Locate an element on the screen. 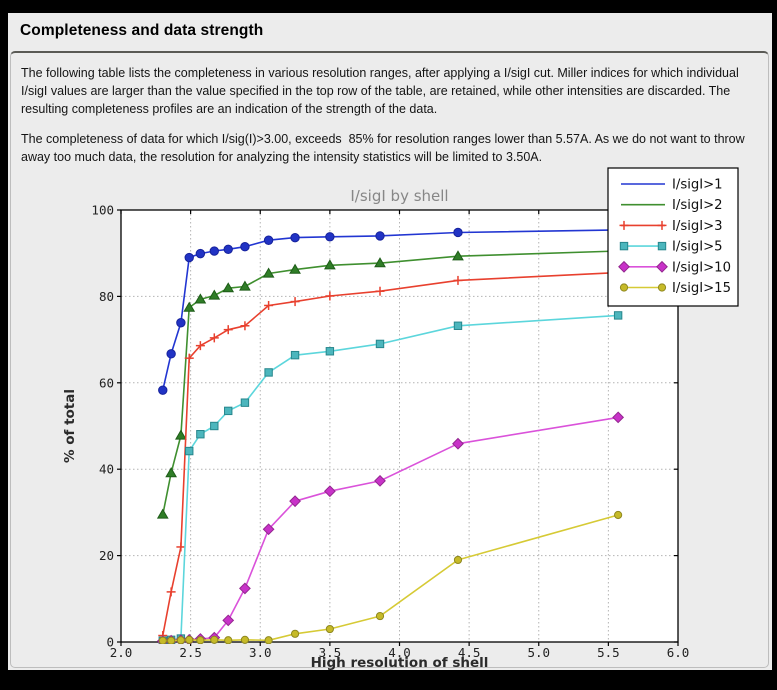 The width and height of the screenshot is (777, 690). legend-entry-1: I/sigI>1 is located at coordinates (672, 185).